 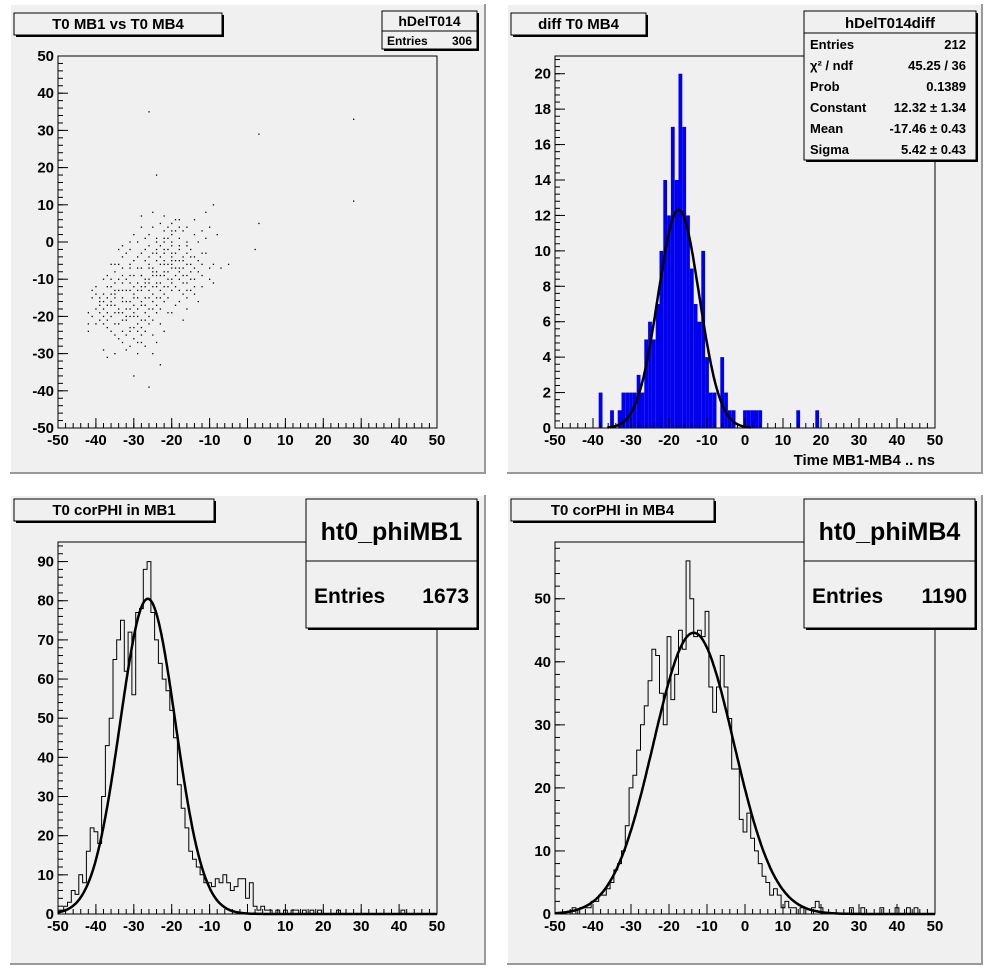 What do you see at coordinates (890, 564) in the screenshot?
I see `stats-box: ht0_phiMB4 Entries 1190` at bounding box center [890, 564].